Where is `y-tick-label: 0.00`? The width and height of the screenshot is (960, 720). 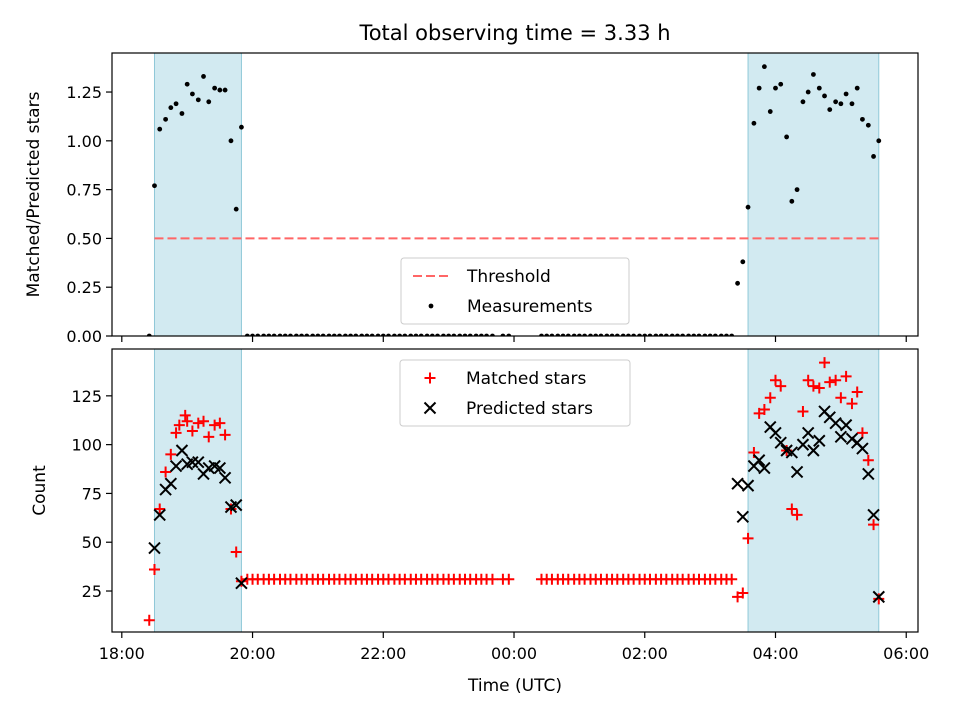
y-tick-label: 0.00 is located at coordinates (84, 336).